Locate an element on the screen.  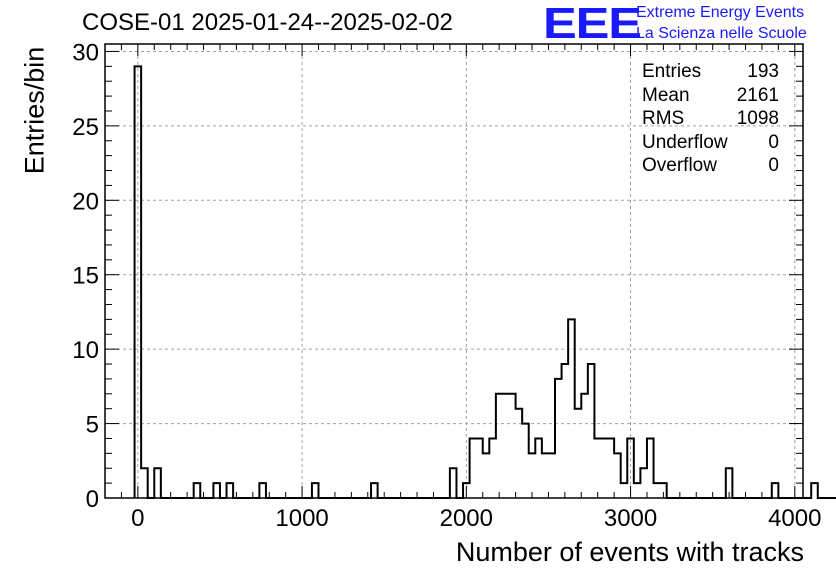
y-axis-label: Entries/bin is located at coordinates (34, 110).